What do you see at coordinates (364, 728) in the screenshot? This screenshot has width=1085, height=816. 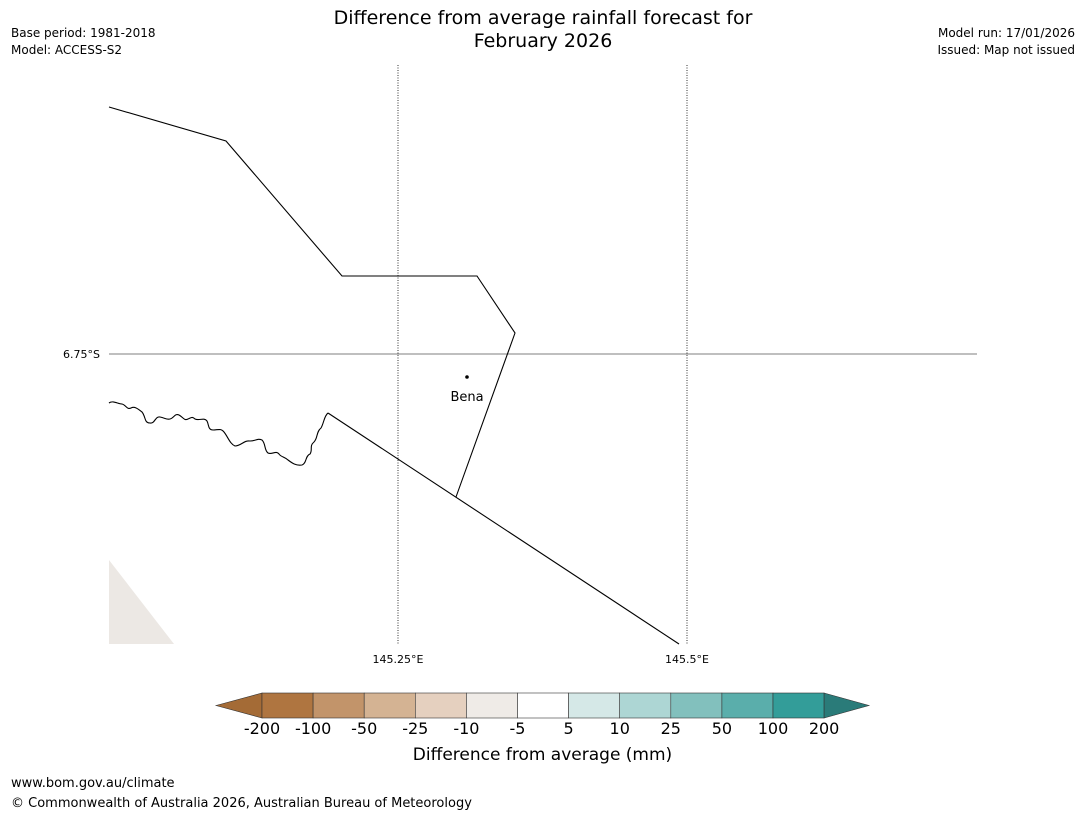 I see `colorbar-tick-label: -50` at bounding box center [364, 728].